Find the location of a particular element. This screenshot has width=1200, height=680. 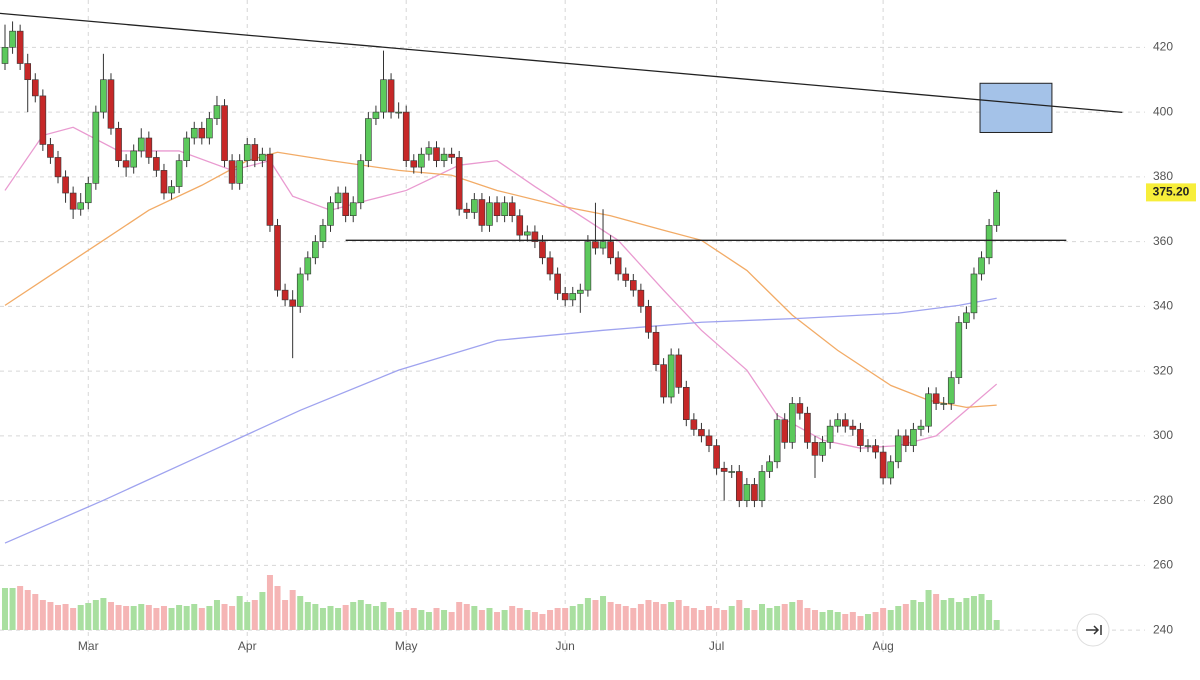

button-icon is located at coordinates (1094, 630).